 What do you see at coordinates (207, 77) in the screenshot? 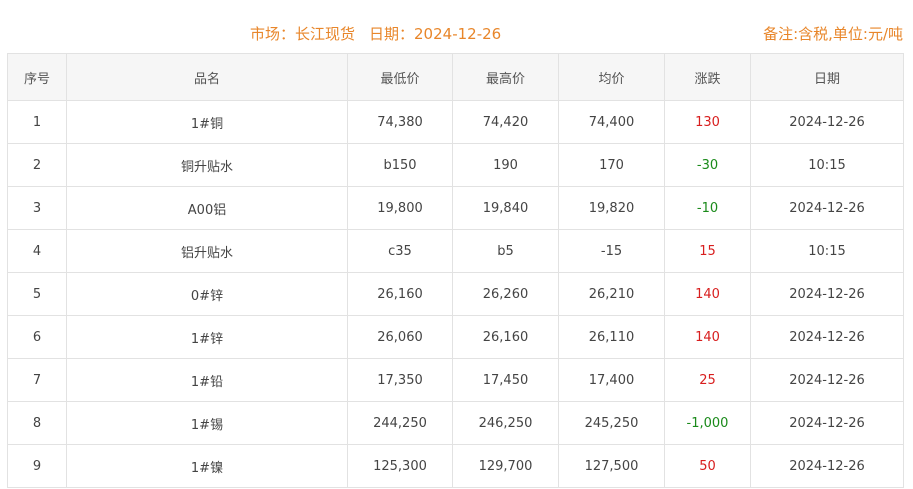
I see `column-header-name: 品名` at bounding box center [207, 77].